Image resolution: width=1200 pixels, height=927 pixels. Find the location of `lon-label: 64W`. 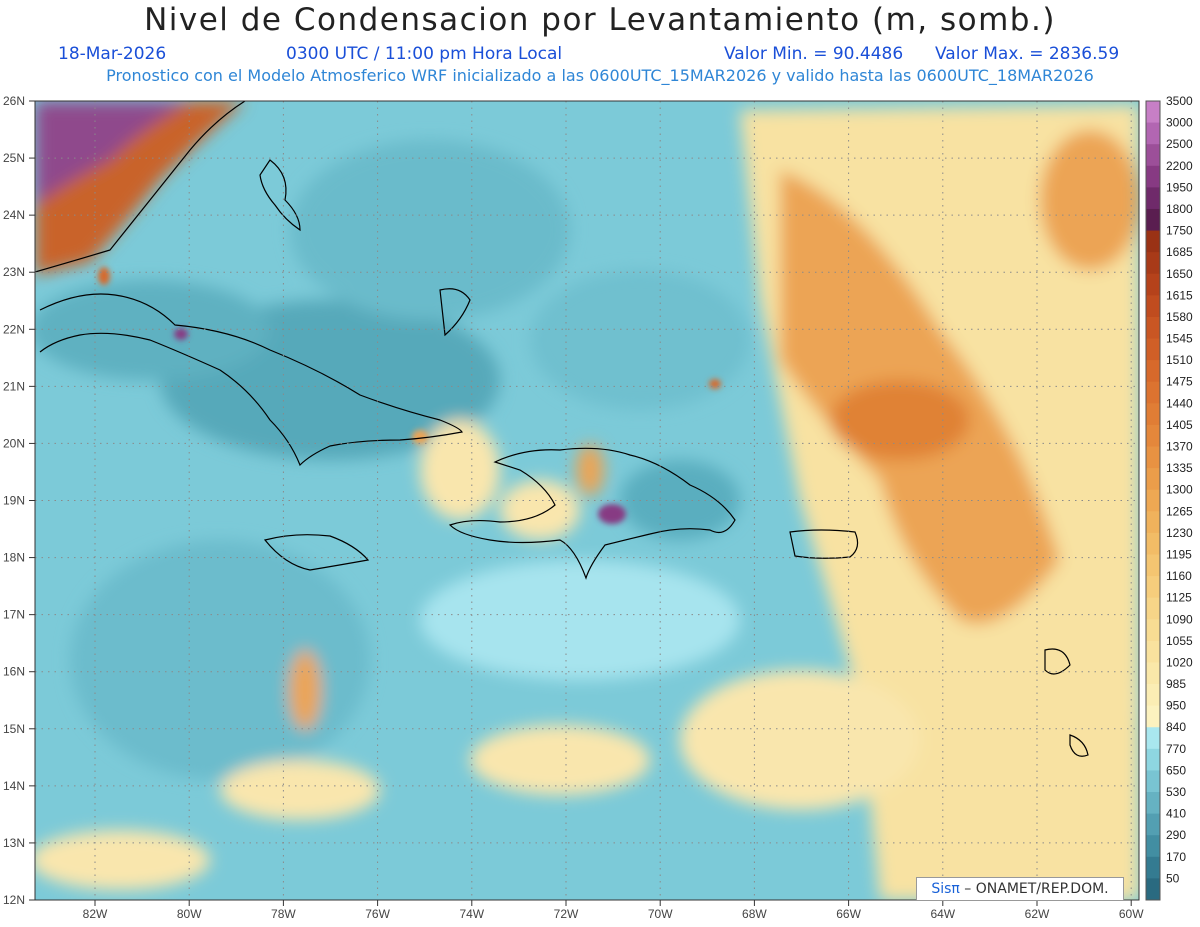

lon-label: 64W is located at coordinates (942, 914).